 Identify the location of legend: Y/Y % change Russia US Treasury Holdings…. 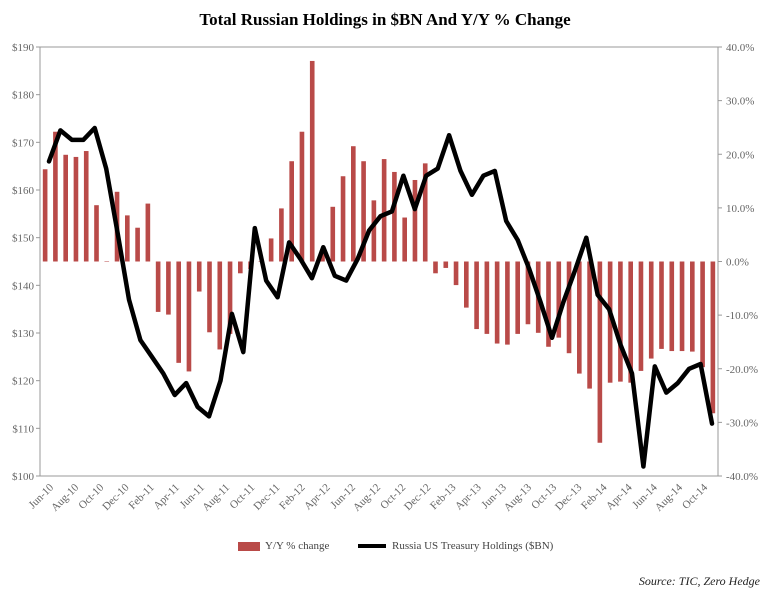
(385, 550).